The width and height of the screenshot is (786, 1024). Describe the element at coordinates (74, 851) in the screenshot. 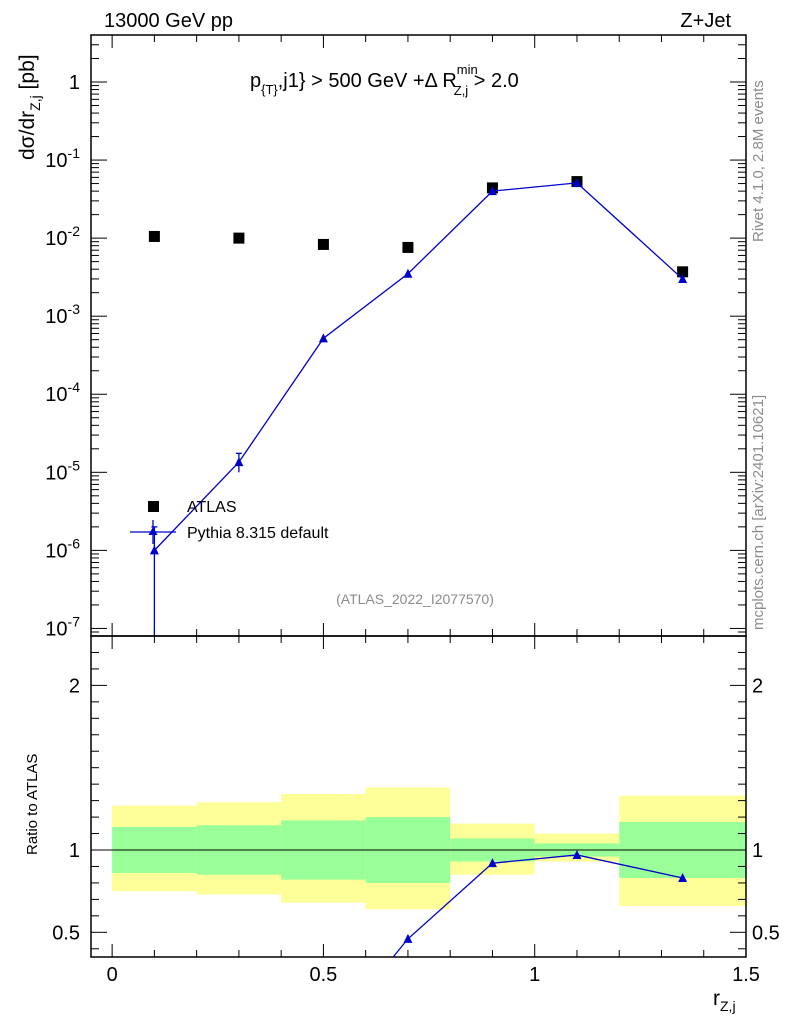

I see `ratio-y-tick-label: 1` at that location.